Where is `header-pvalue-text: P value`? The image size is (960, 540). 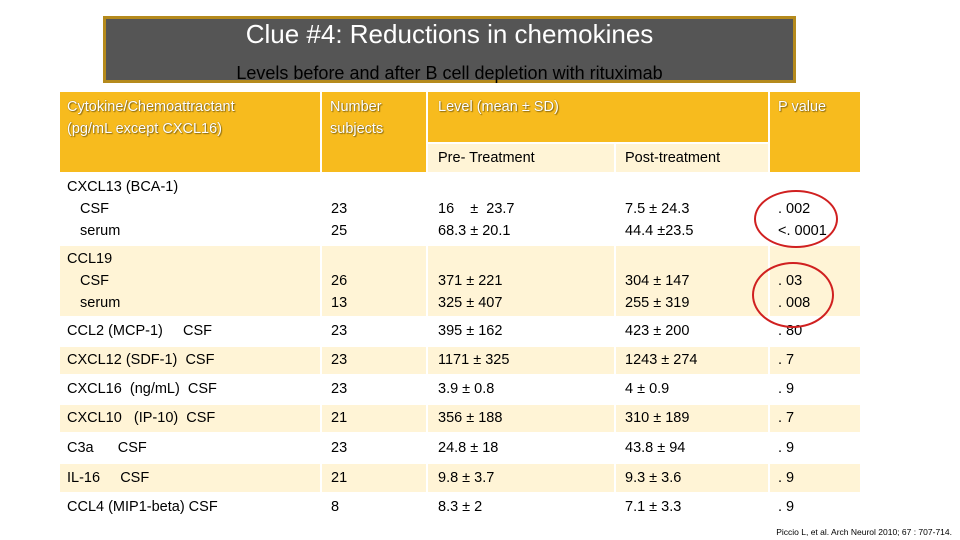 header-pvalue-text: P value is located at coordinates (802, 107).